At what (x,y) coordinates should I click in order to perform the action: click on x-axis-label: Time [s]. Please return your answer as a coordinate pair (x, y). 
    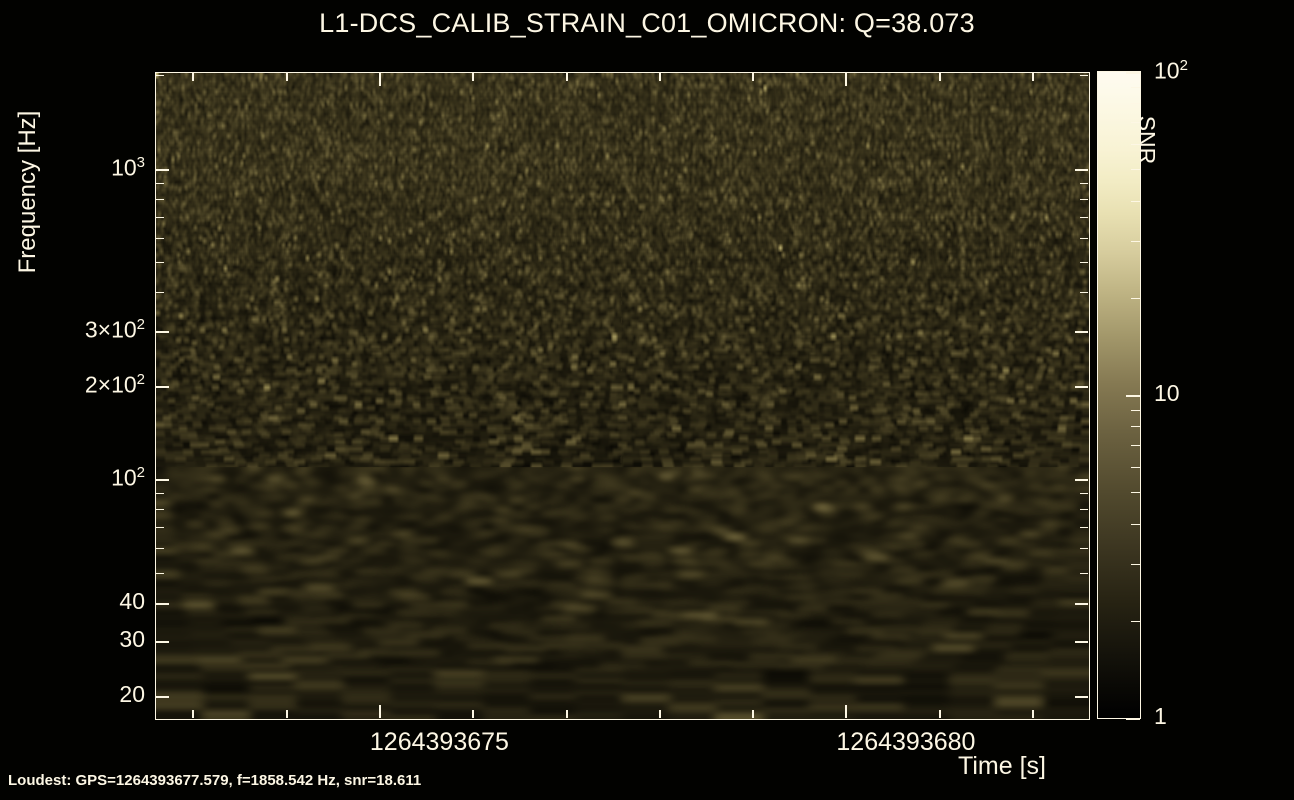
    Looking at the image, I should click on (1002, 766).